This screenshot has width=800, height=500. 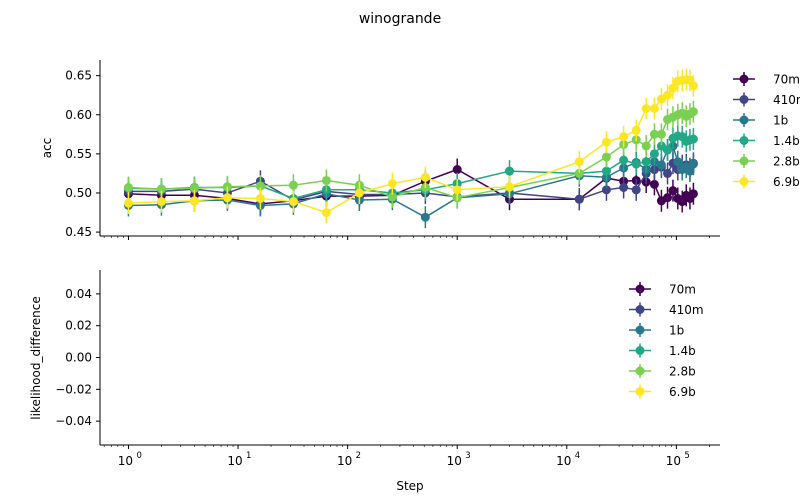 I want to click on acc-legend-label: 410m, so click(x=786, y=100).